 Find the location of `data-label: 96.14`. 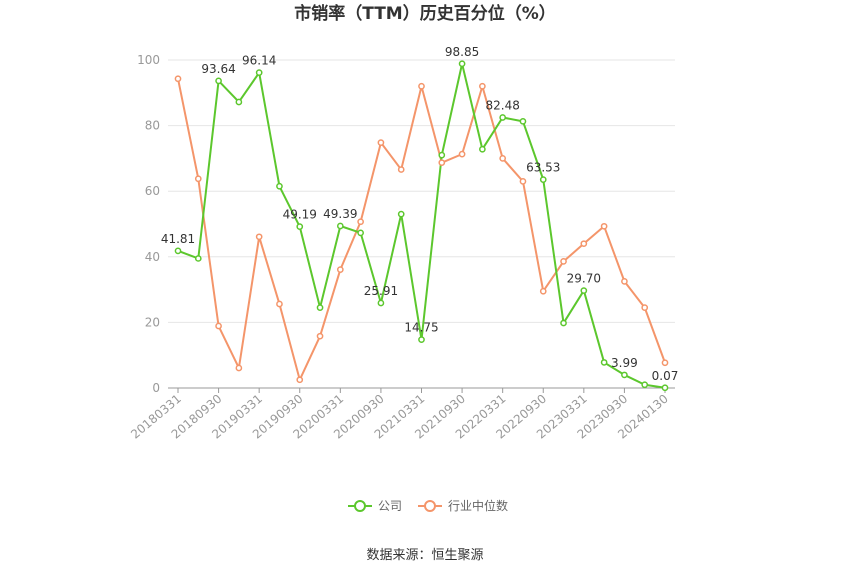

data-label: 96.14 is located at coordinates (259, 61).